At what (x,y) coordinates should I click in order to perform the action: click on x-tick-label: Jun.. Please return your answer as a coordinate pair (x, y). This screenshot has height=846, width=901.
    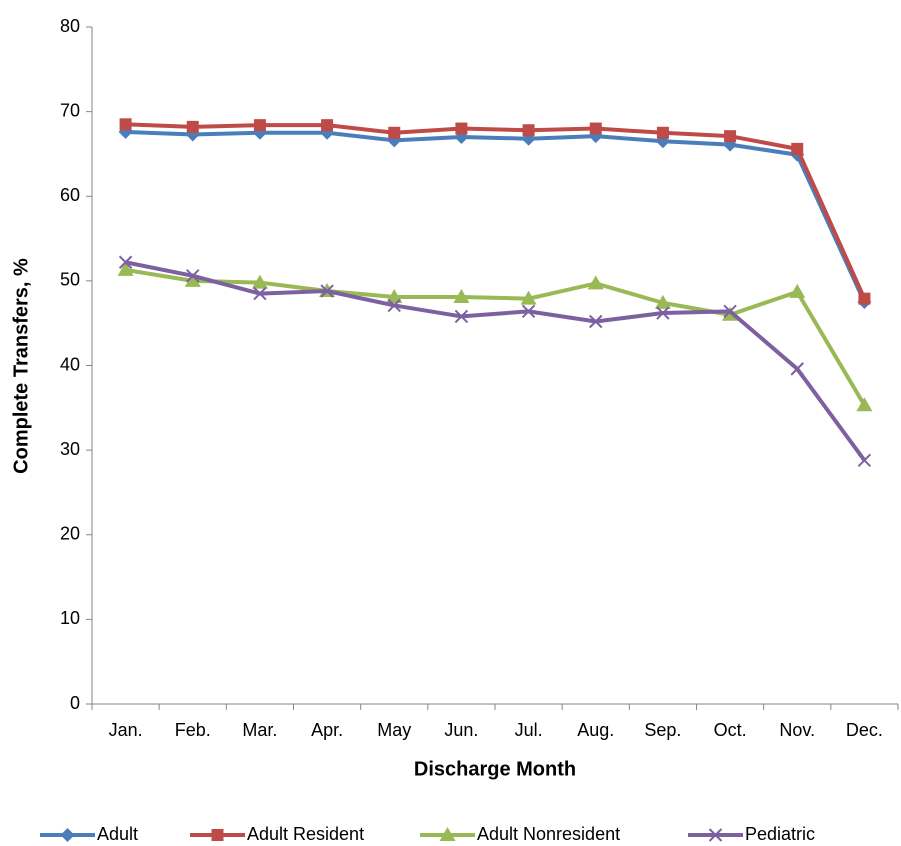
    Looking at the image, I should click on (461, 730).